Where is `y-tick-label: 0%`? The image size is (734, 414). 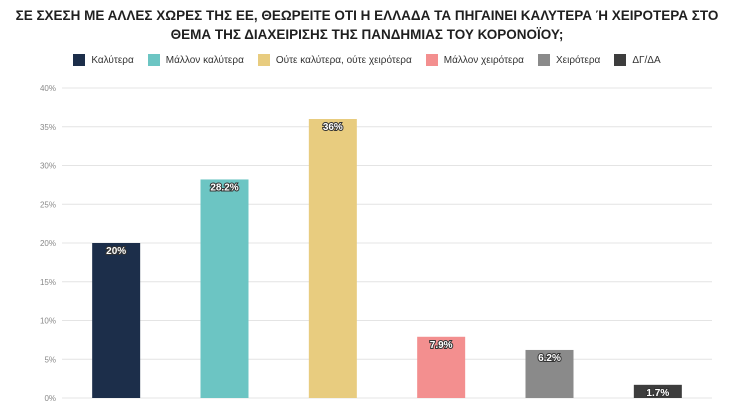 y-tick-label: 0% is located at coordinates (50, 398).